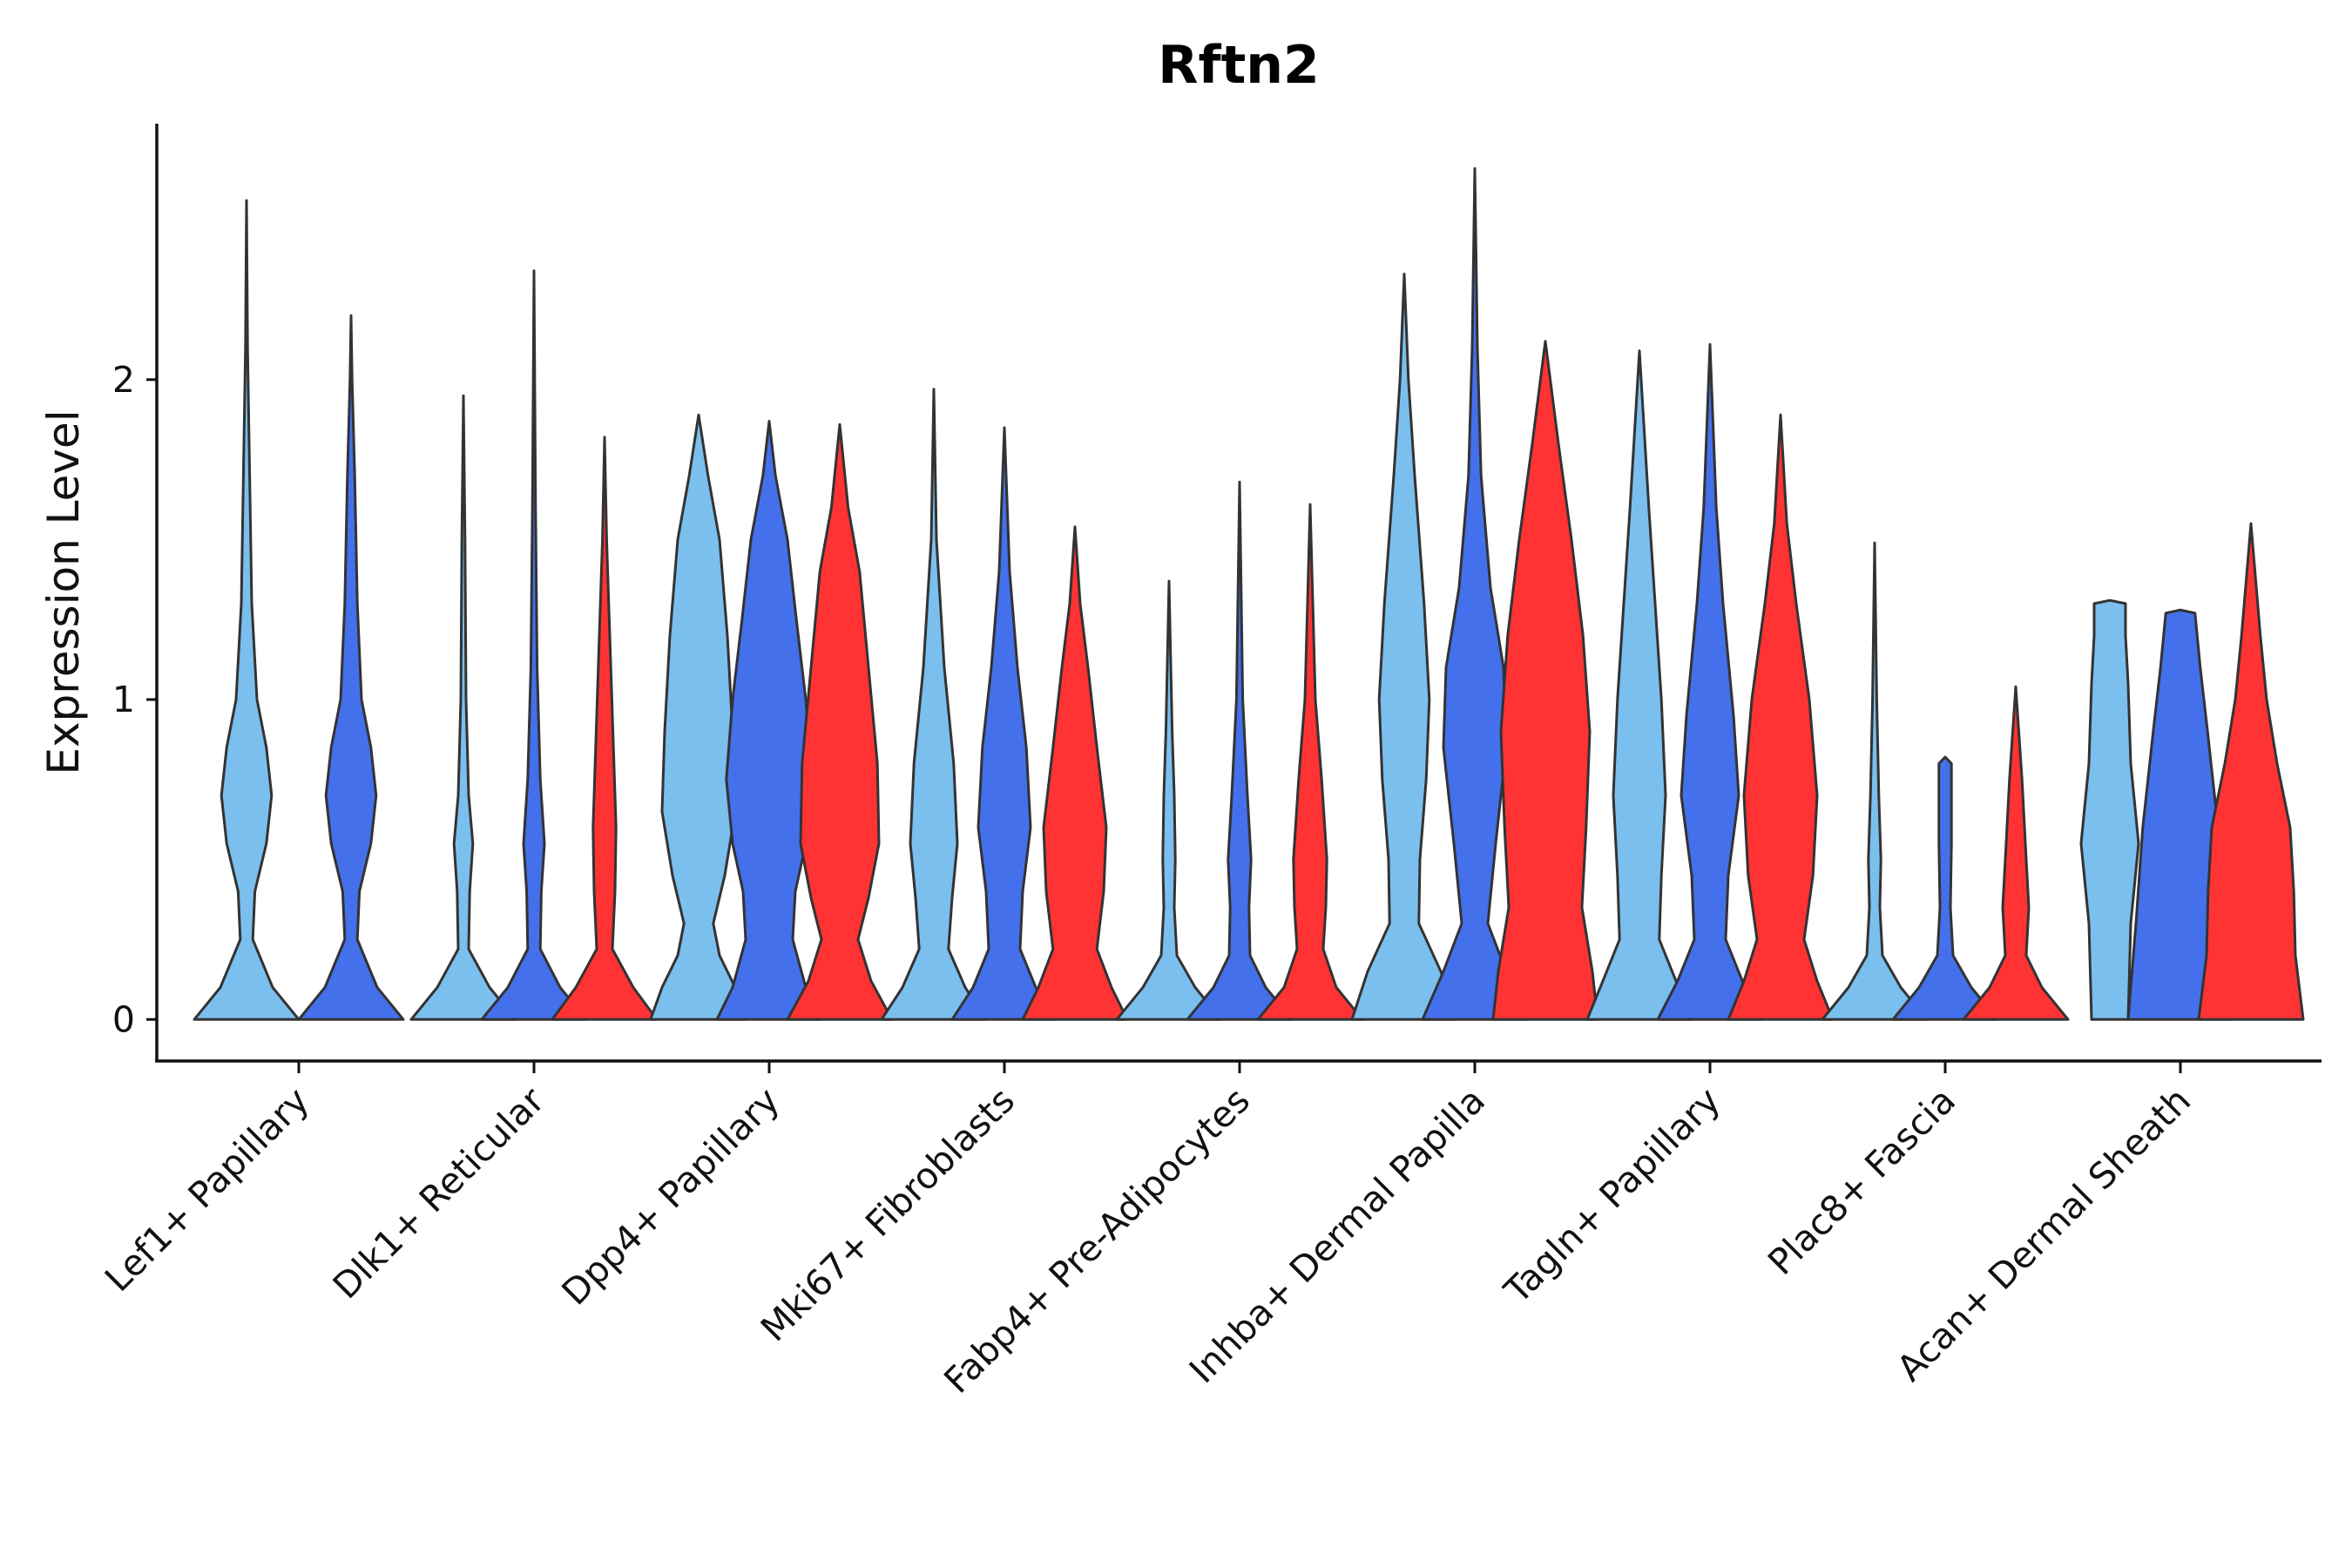 The image size is (2352, 1568). I want to click on x-tick-label: Tagln+ Papillary, so click(1612, 1195).